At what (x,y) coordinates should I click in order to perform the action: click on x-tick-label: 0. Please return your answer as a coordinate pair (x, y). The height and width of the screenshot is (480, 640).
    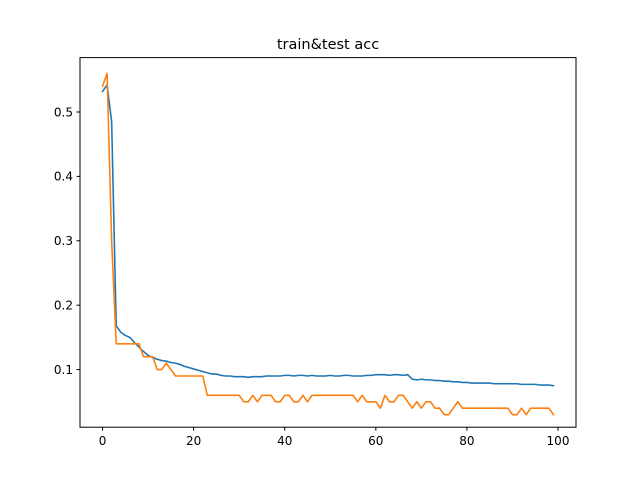
    Looking at the image, I should click on (103, 441).